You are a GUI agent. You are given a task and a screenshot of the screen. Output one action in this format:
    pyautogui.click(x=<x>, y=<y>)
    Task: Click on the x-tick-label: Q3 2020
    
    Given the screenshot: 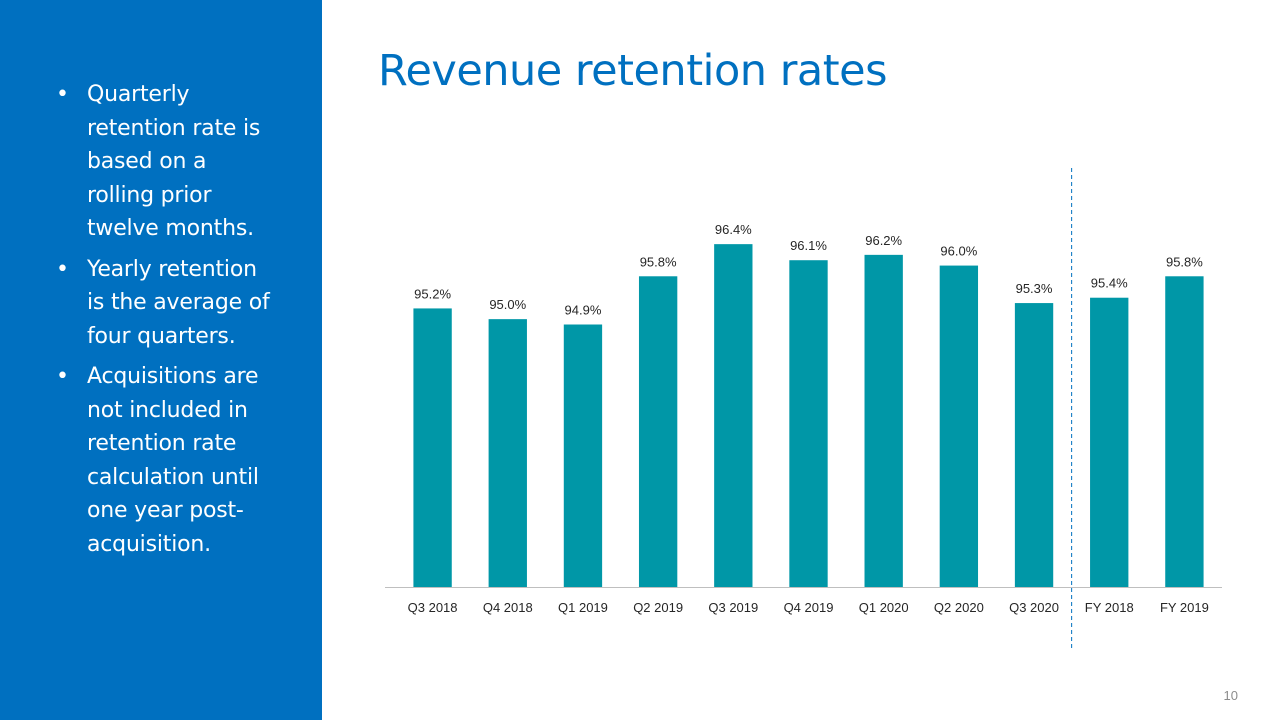 What is the action you would take?
    pyautogui.click(x=1034, y=607)
    